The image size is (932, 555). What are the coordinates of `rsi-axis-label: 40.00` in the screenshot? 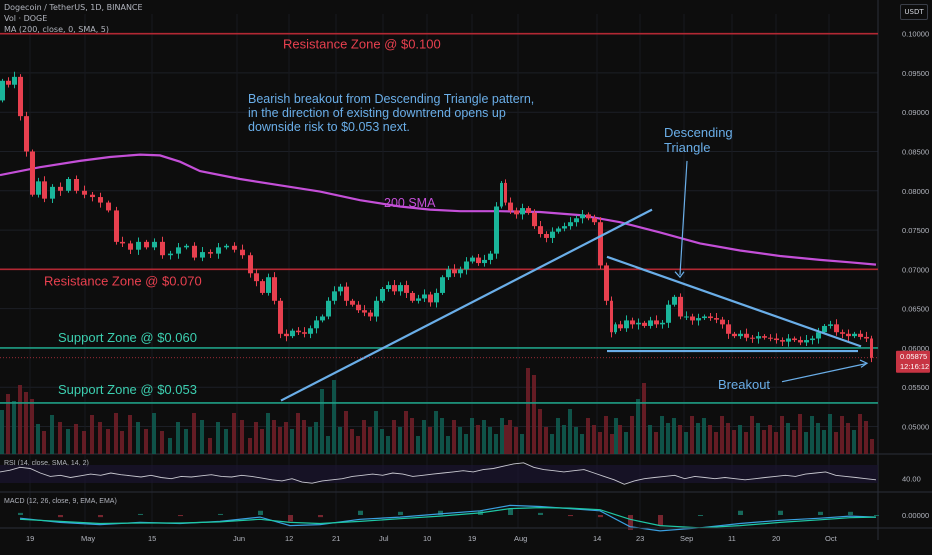 It's located at (911, 479).